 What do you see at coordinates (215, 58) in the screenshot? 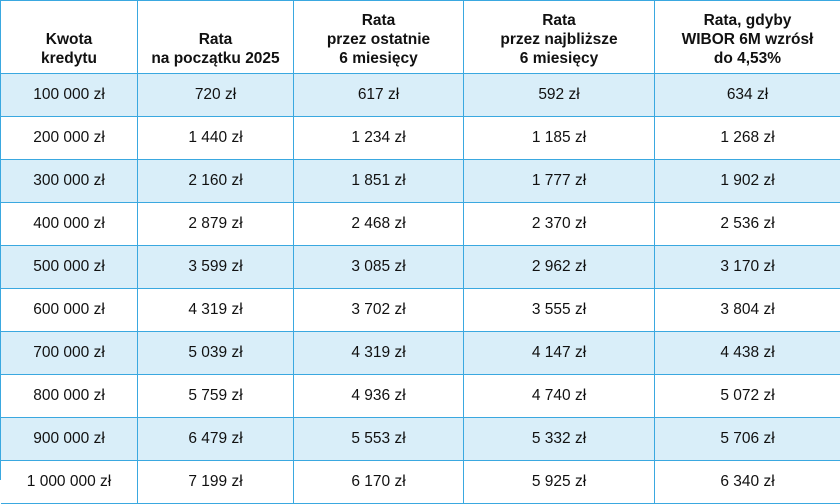
I see `header-line: na początku 2025` at bounding box center [215, 58].